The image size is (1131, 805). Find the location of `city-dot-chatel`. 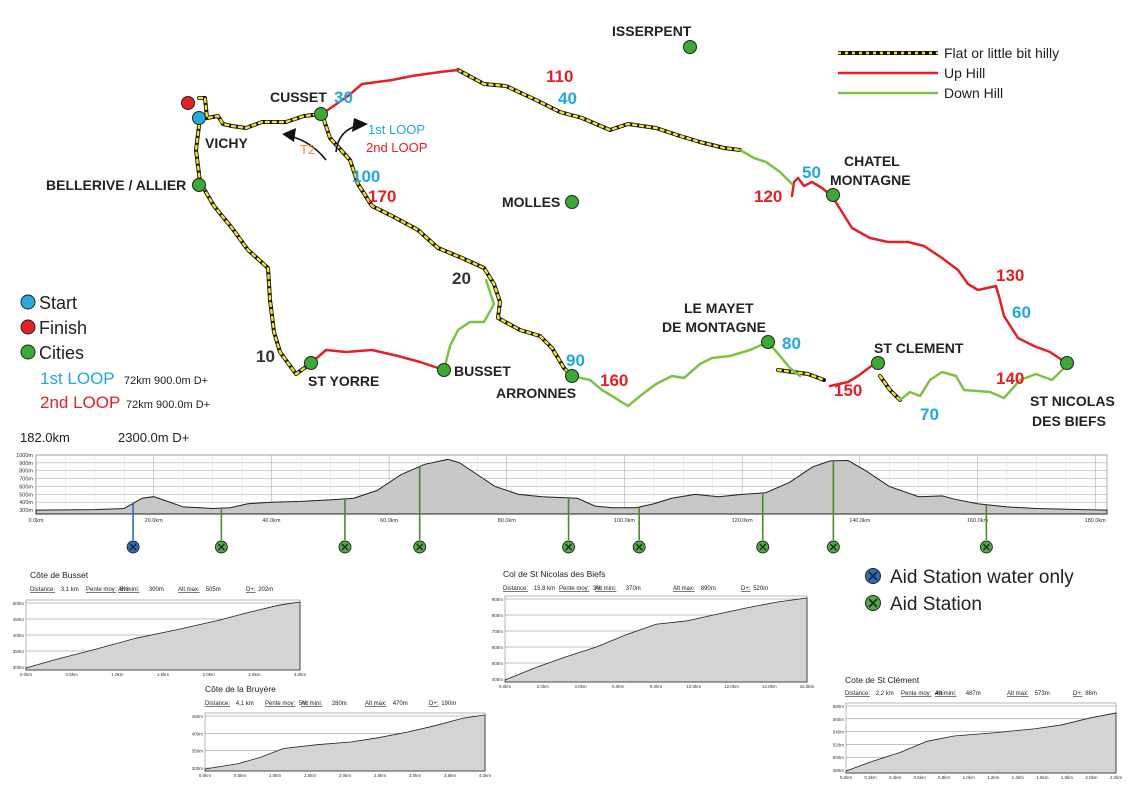

city-dot-chatel is located at coordinates (833, 195).